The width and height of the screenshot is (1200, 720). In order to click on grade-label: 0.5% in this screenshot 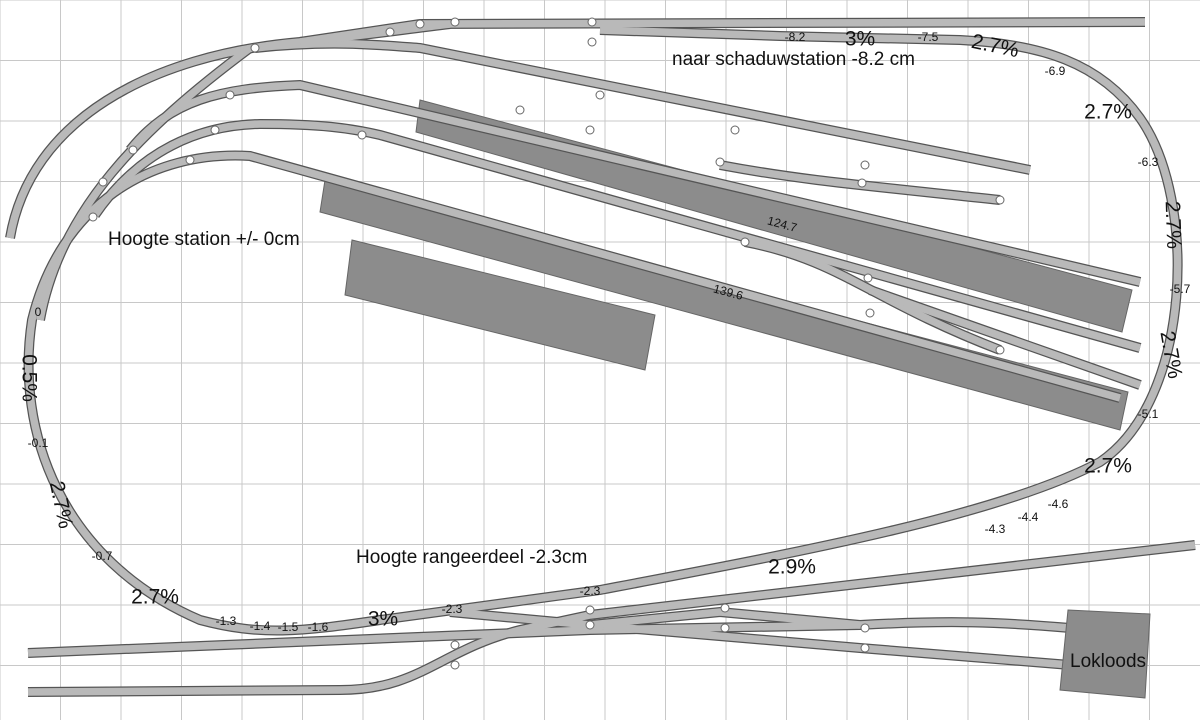, I will do `click(28, 378)`.